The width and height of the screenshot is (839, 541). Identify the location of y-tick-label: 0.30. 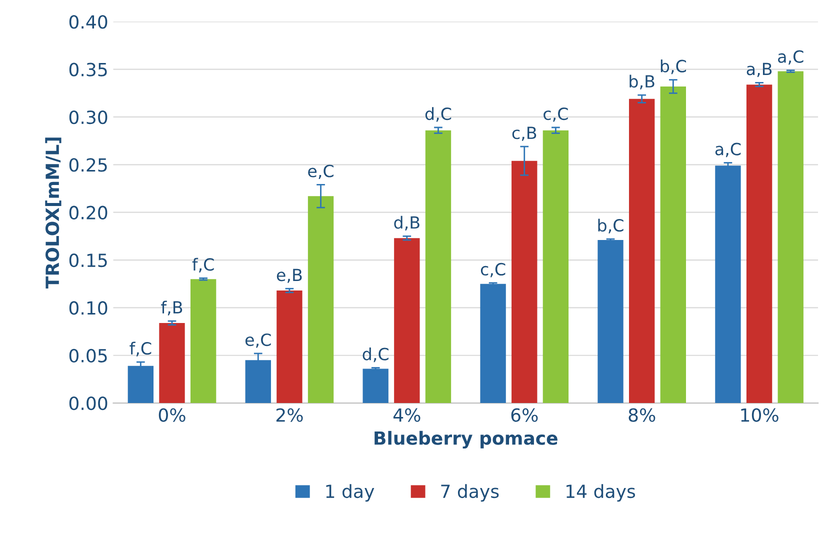
(88, 117).